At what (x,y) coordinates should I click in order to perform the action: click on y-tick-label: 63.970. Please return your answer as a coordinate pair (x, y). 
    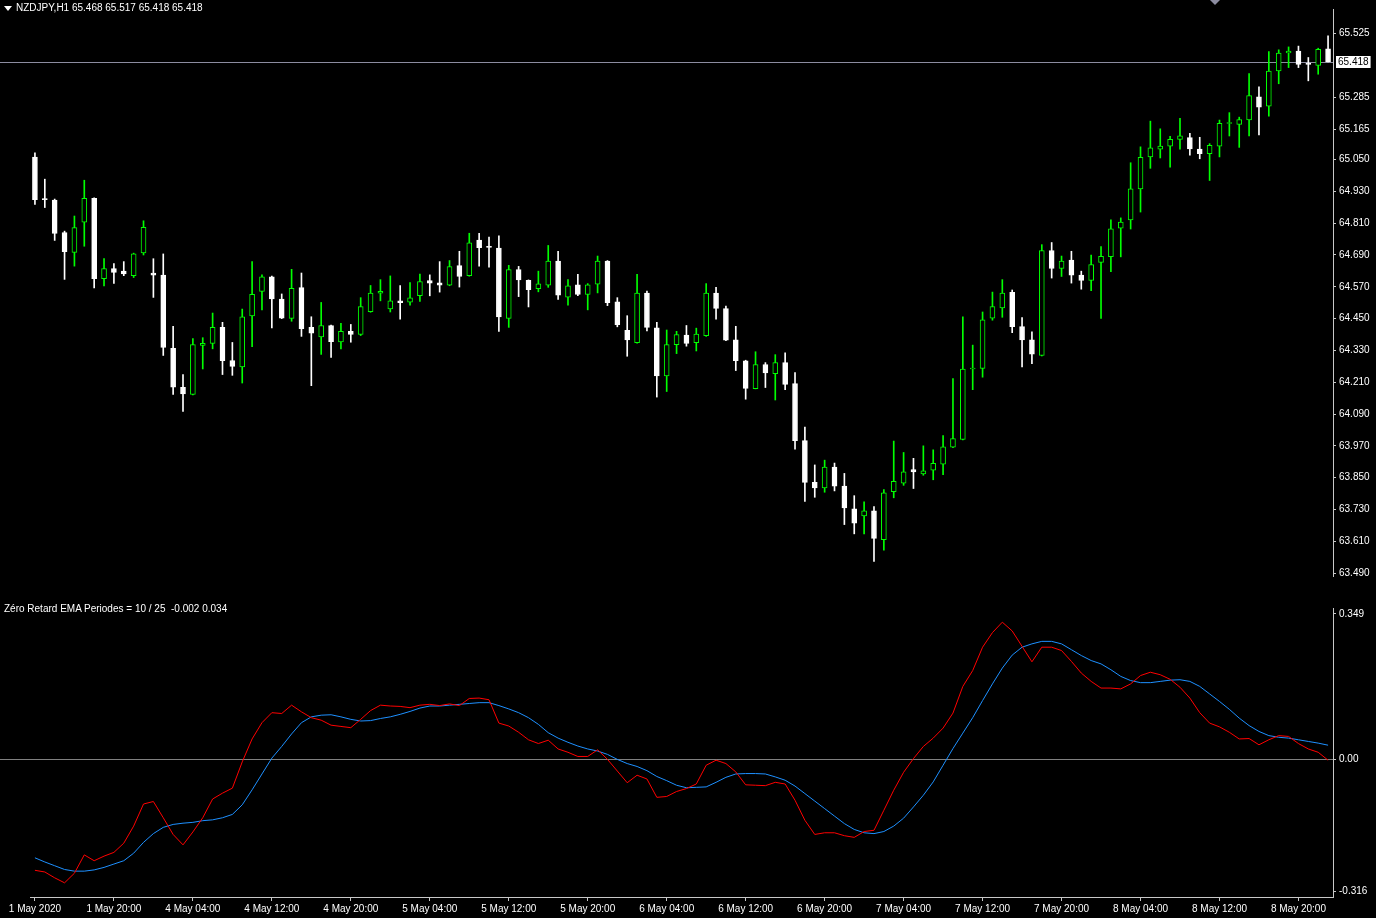
    Looking at the image, I should click on (1355, 445).